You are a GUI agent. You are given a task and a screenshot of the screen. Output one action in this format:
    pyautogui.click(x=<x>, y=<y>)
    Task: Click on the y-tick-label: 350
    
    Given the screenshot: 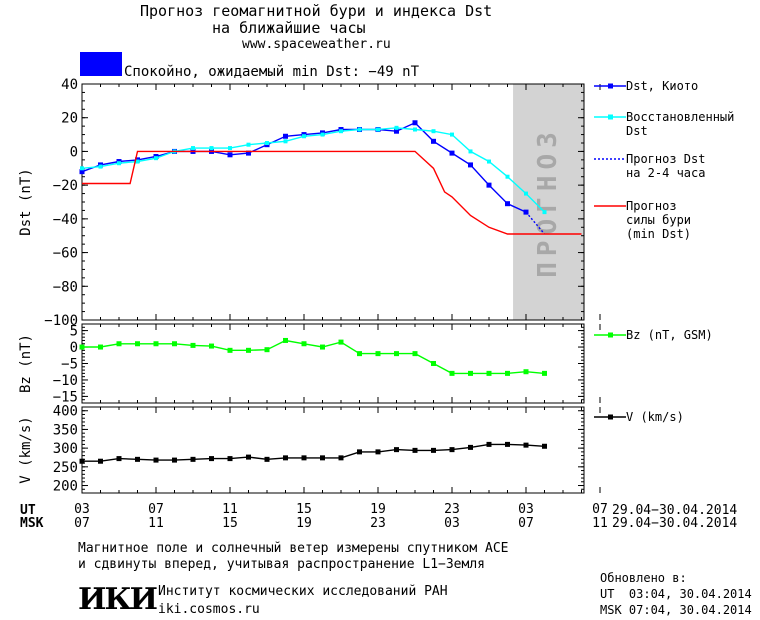 What is the action you would take?
    pyautogui.click(x=65, y=430)
    